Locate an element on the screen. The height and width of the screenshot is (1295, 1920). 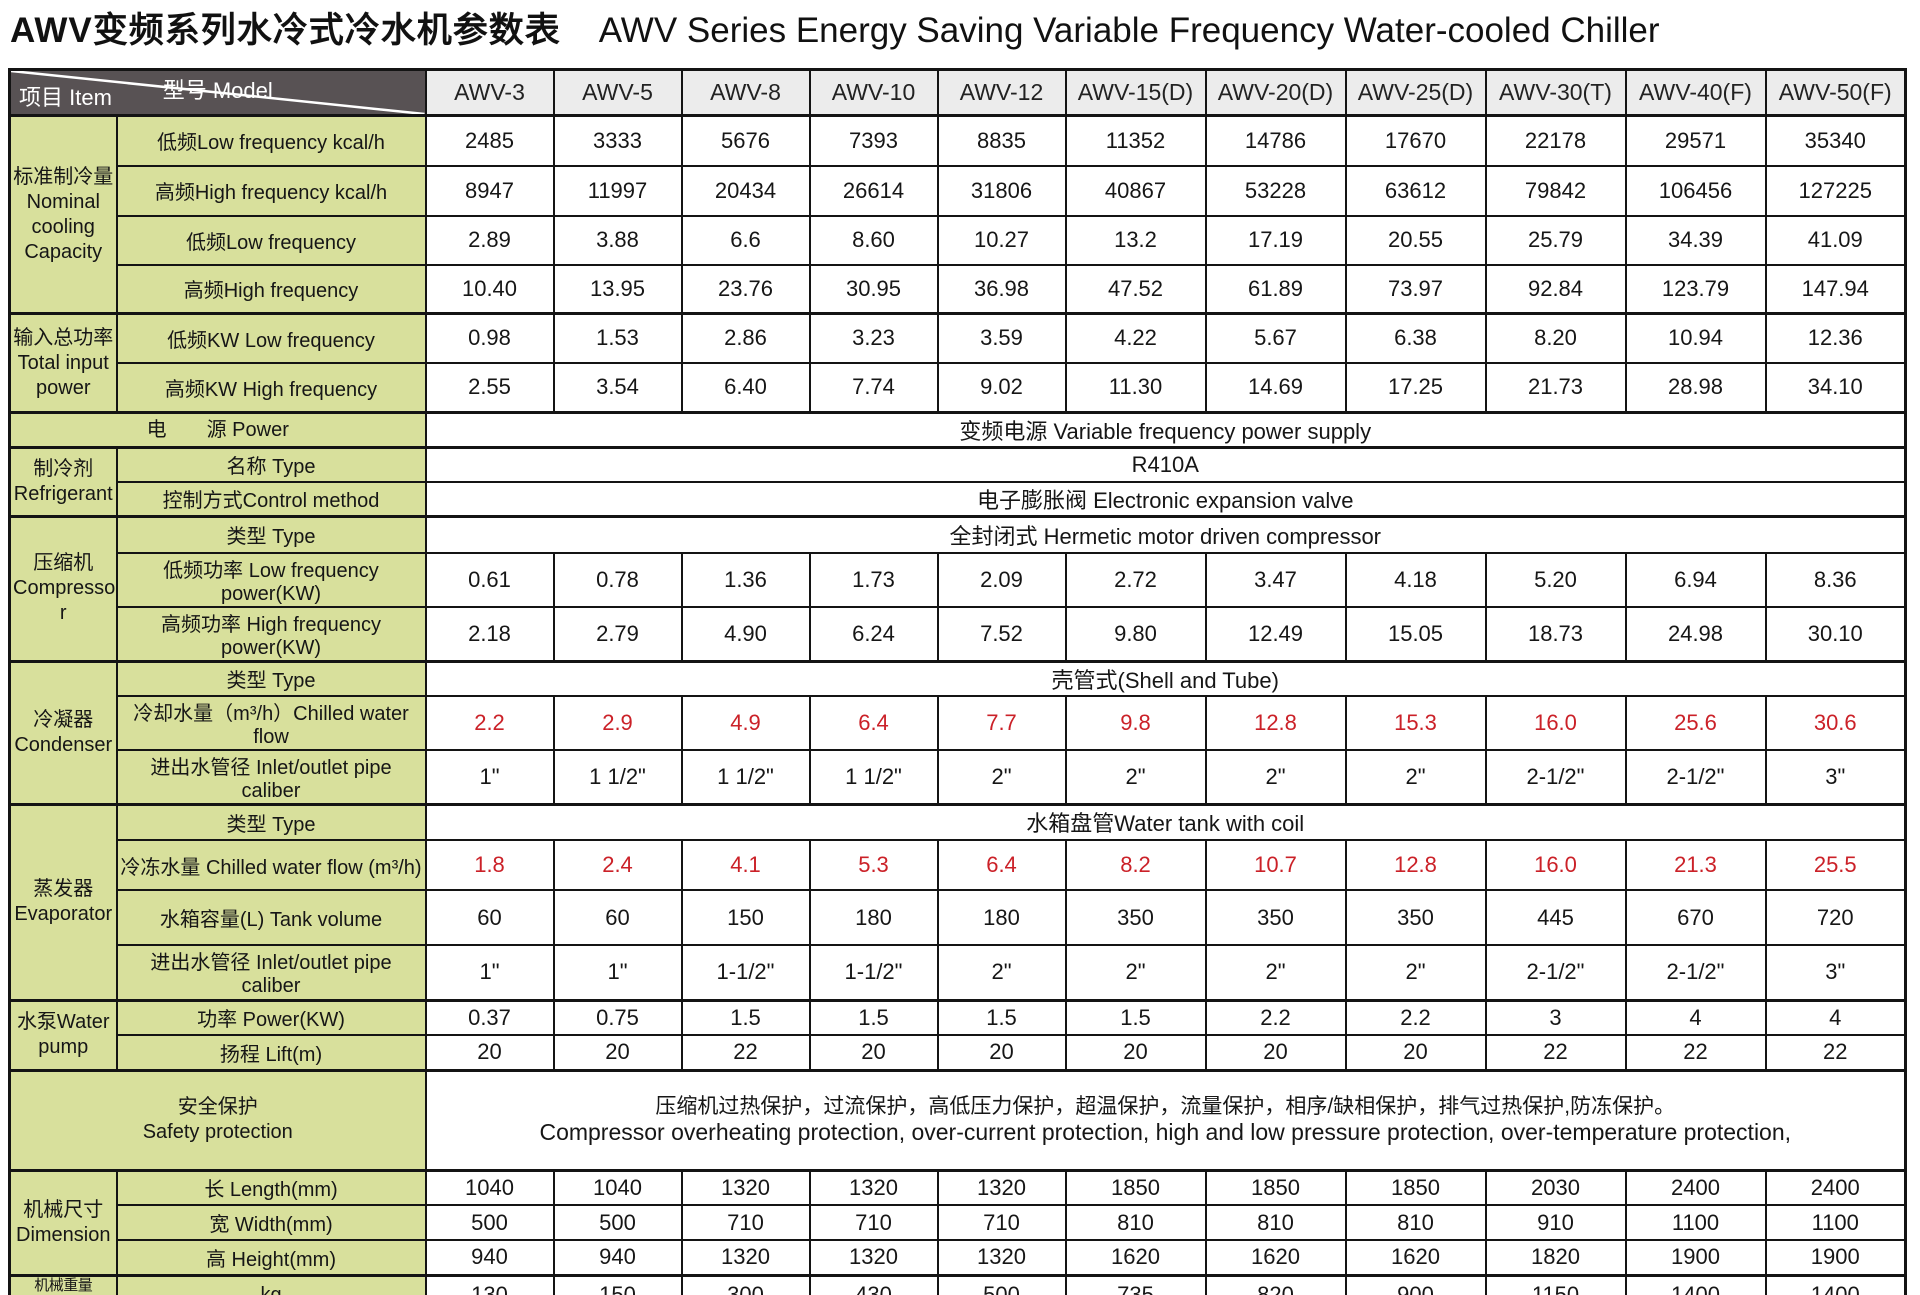
row-group-label: 机械尺寸 Dimension is located at coordinates (63, 1222).